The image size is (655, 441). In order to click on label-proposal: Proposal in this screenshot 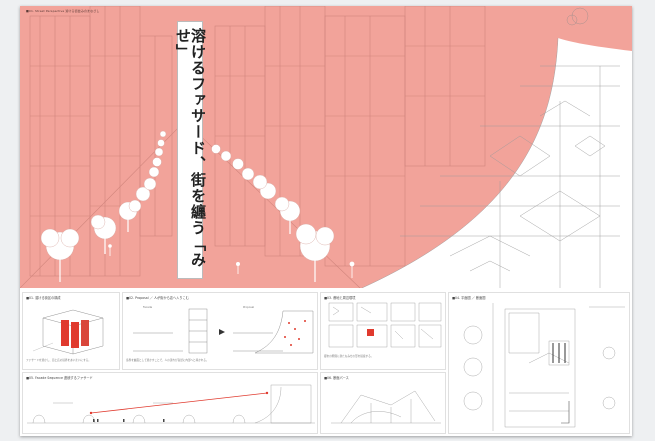, I will do `click(249, 307)`.